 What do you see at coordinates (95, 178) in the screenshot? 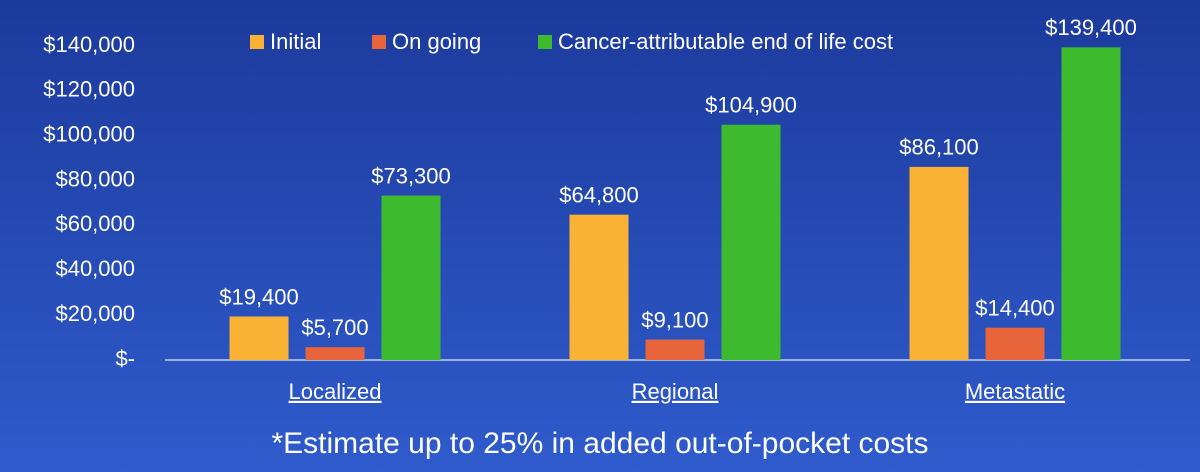
I see `y-tick-label: $80,000` at bounding box center [95, 178].